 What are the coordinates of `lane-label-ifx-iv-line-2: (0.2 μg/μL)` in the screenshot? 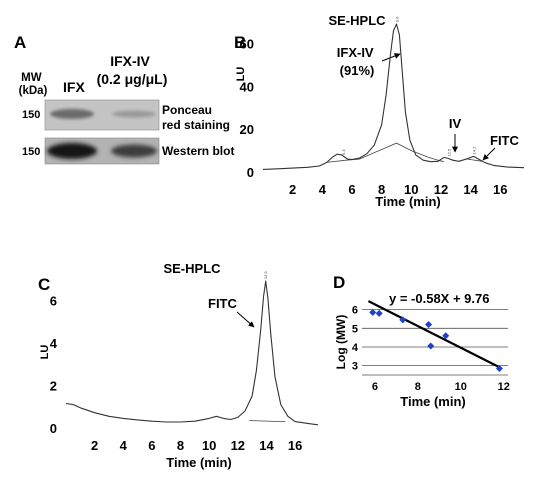 It's located at (132, 79).